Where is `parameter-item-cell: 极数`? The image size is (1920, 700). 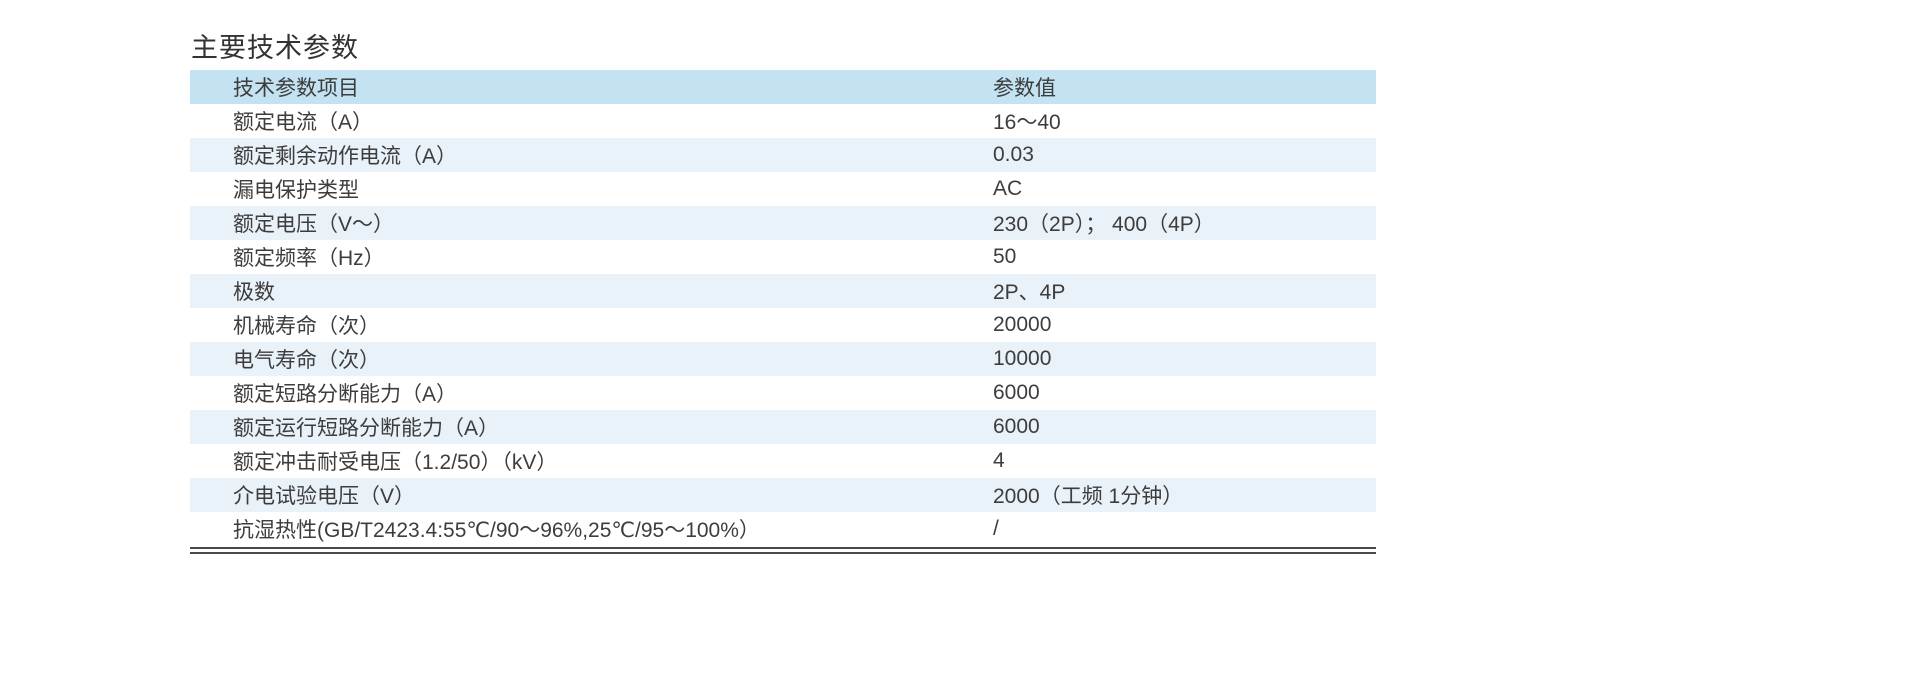 parameter-item-cell: 极数 is located at coordinates (254, 292).